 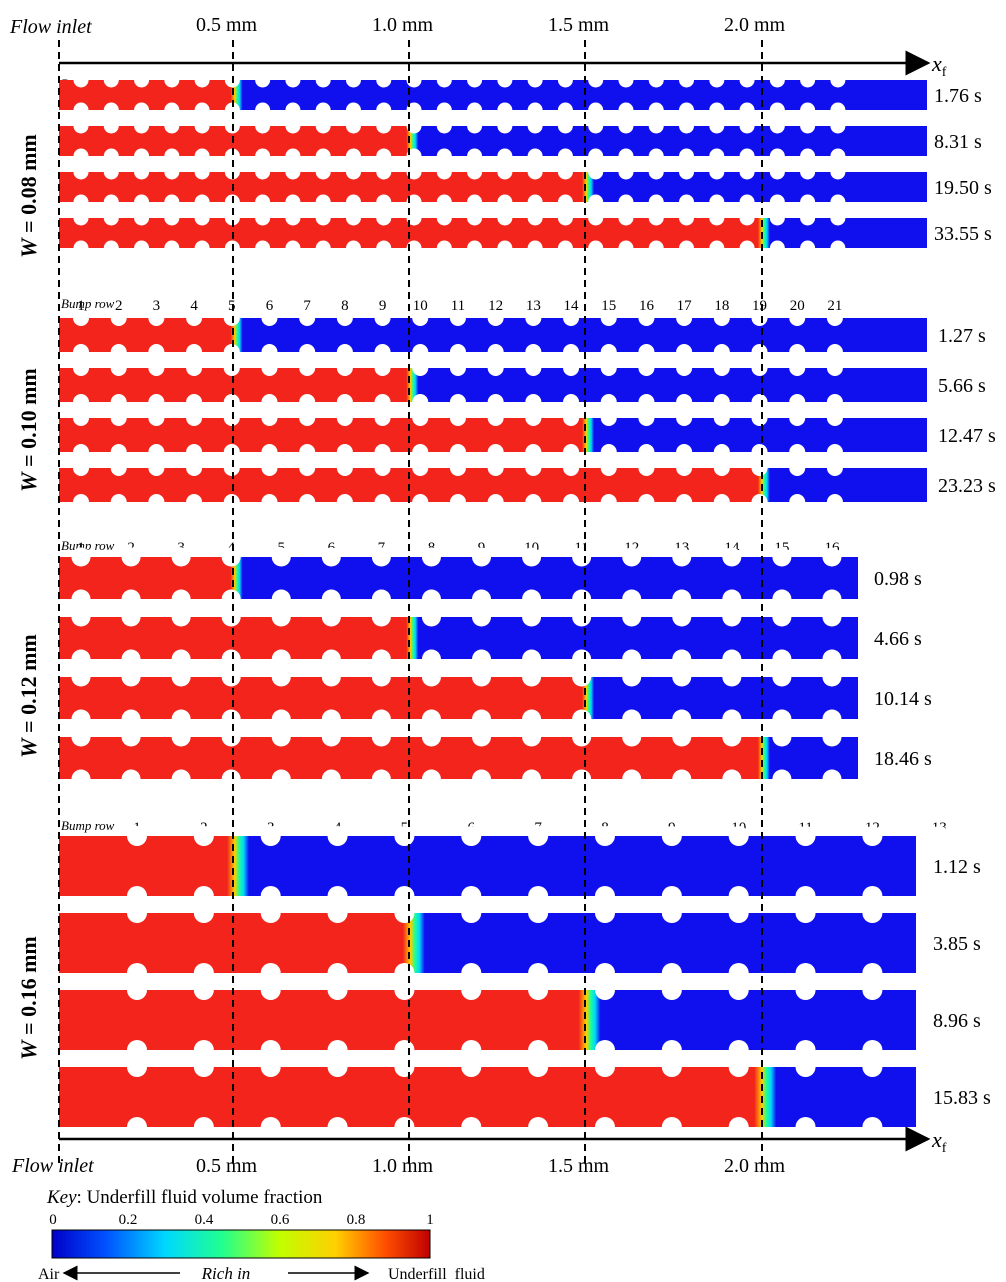 I want to click on width-label-value: = 0.08 mm, so click(x=28, y=186).